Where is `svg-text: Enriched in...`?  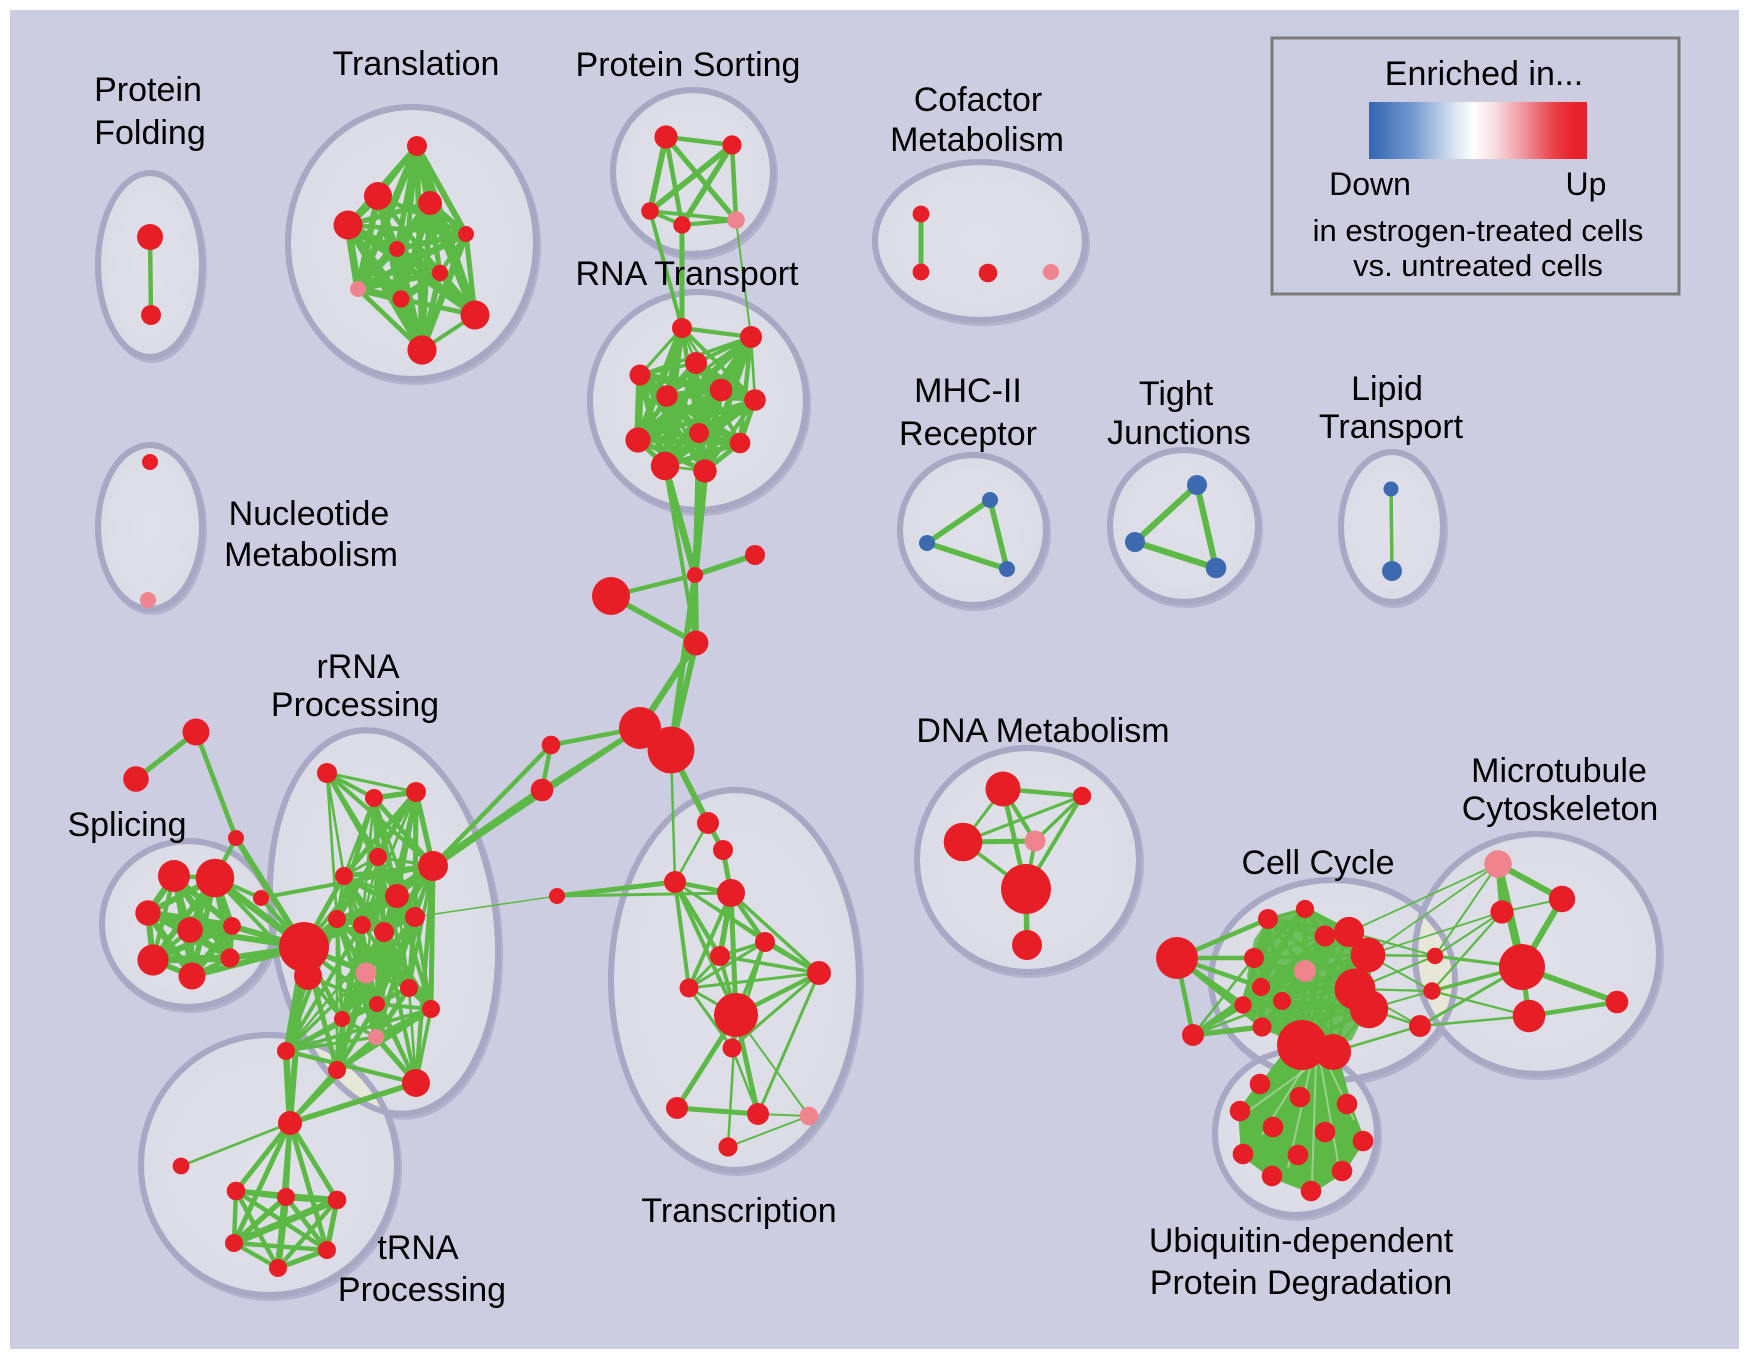 svg-text: Enriched in... is located at coordinates (1484, 74).